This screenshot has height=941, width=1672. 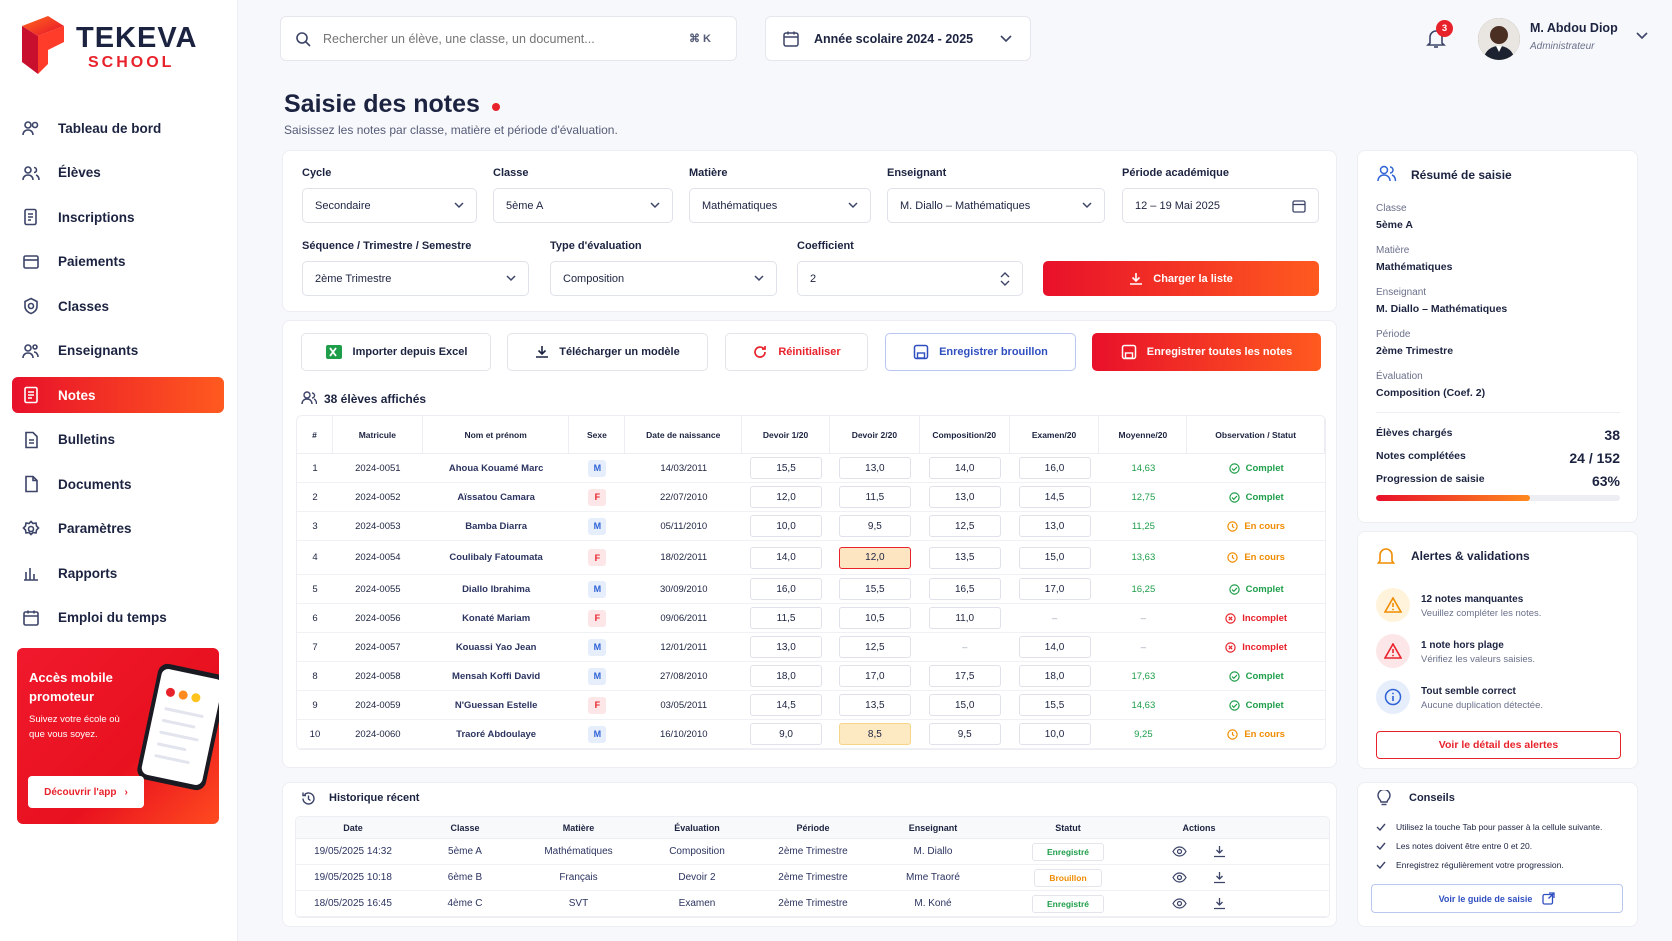 What do you see at coordinates (118, 529) in the screenshot?
I see `sidebar-item-settings: Paramètres` at bounding box center [118, 529].